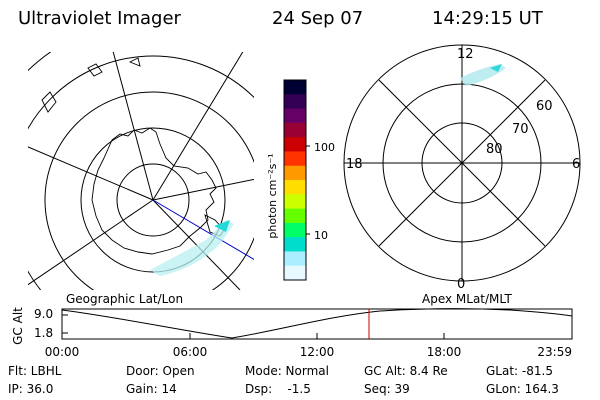 The width and height of the screenshot is (600, 400). What do you see at coordinates (576, 164) in the screenshot?
I see `mlt-label-6: 6` at bounding box center [576, 164].